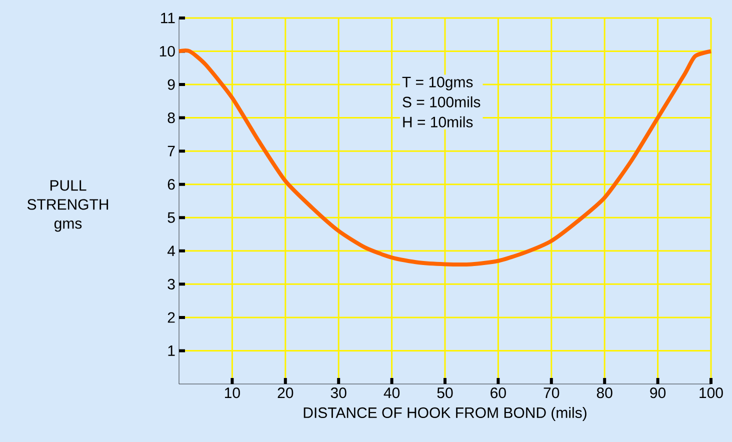 The image size is (732, 442). I want to click on x-tick-label: 70, so click(552, 393).